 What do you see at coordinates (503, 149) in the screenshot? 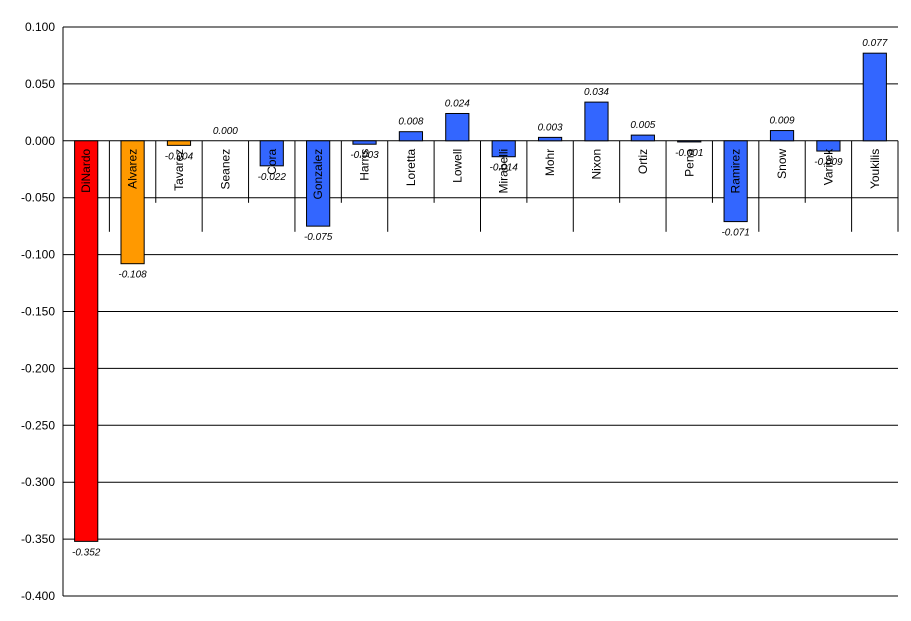
I see `bar-mirabelli` at bounding box center [503, 149].